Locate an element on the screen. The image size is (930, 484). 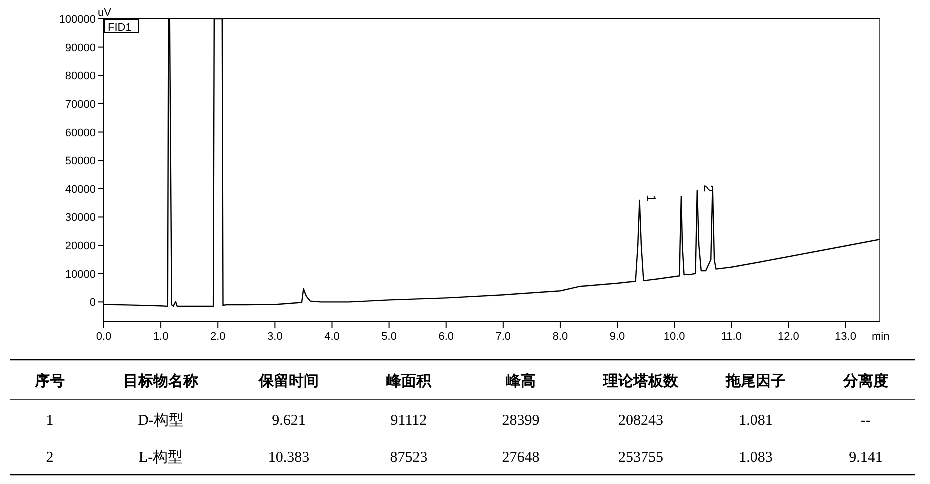
x-tick-label: 0.0 is located at coordinates (104, 337).